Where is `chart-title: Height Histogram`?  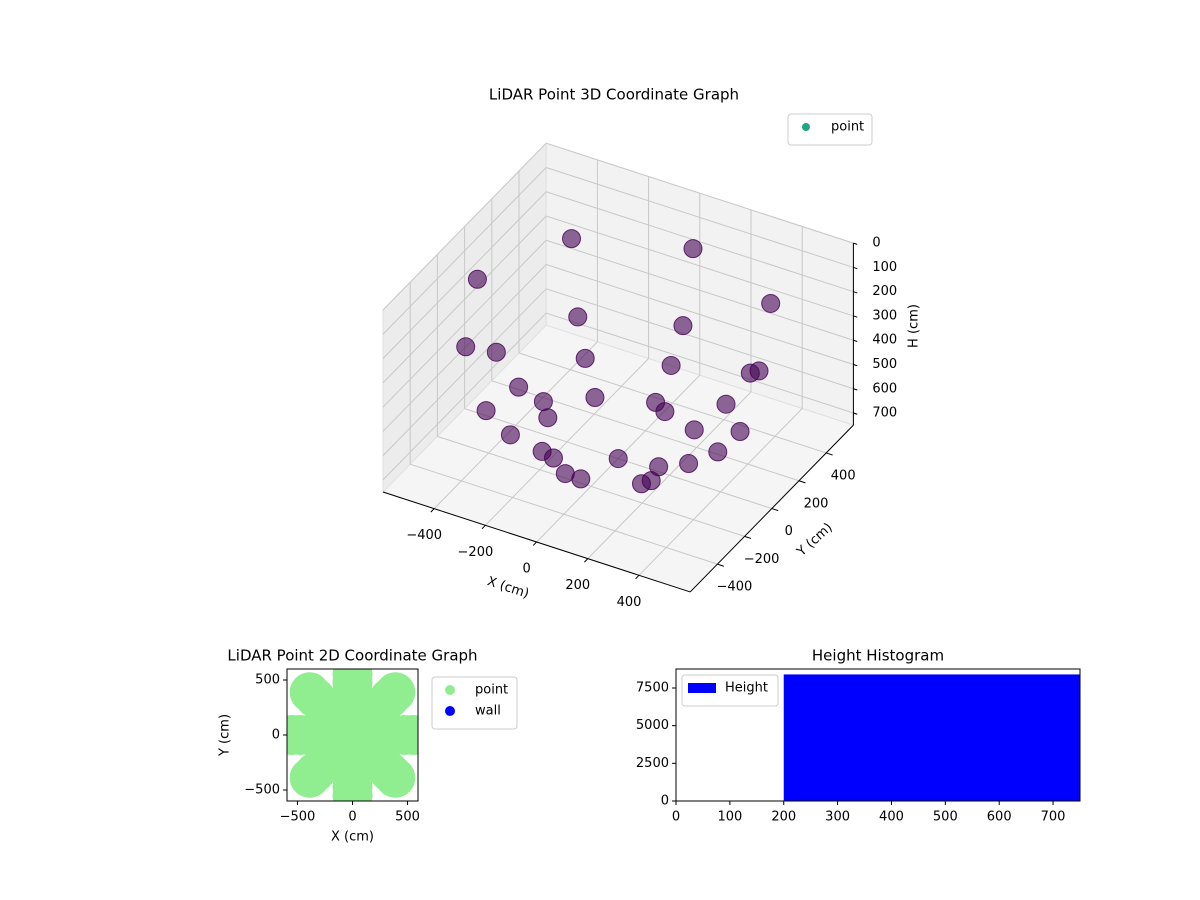
chart-title: Height Histogram is located at coordinates (878, 656).